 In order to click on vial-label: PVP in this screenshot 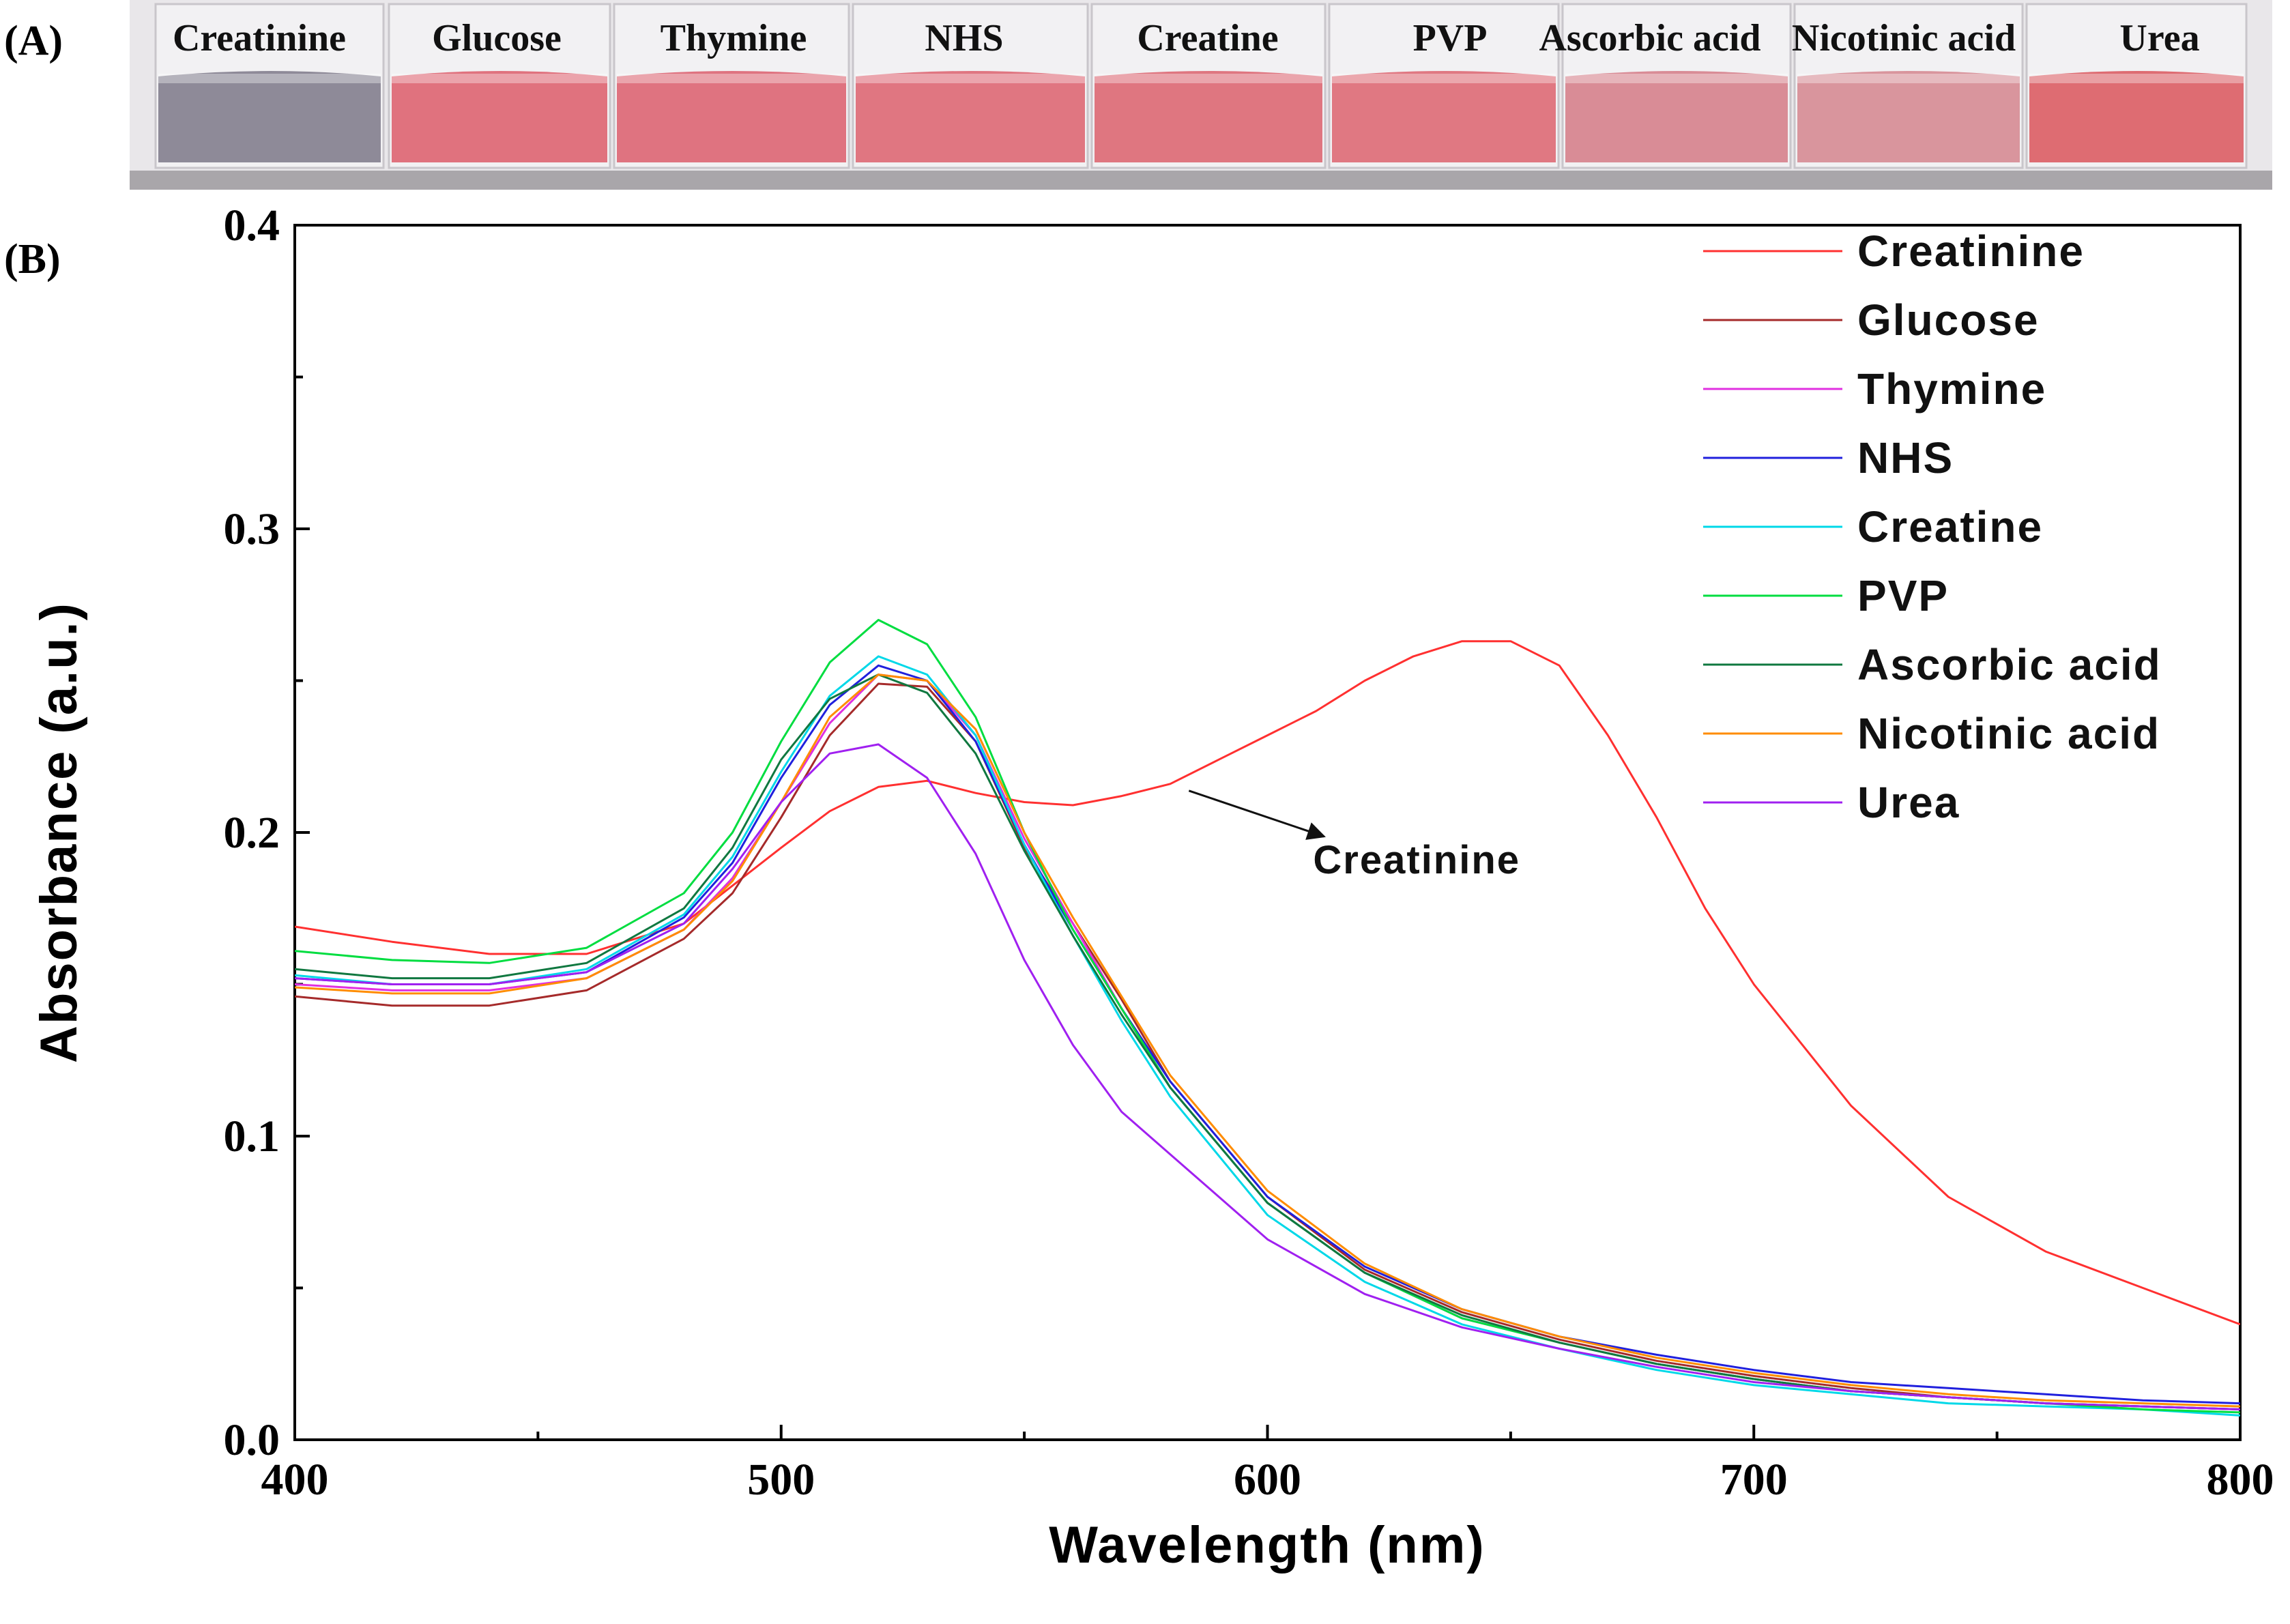, I will do `click(1450, 38)`.